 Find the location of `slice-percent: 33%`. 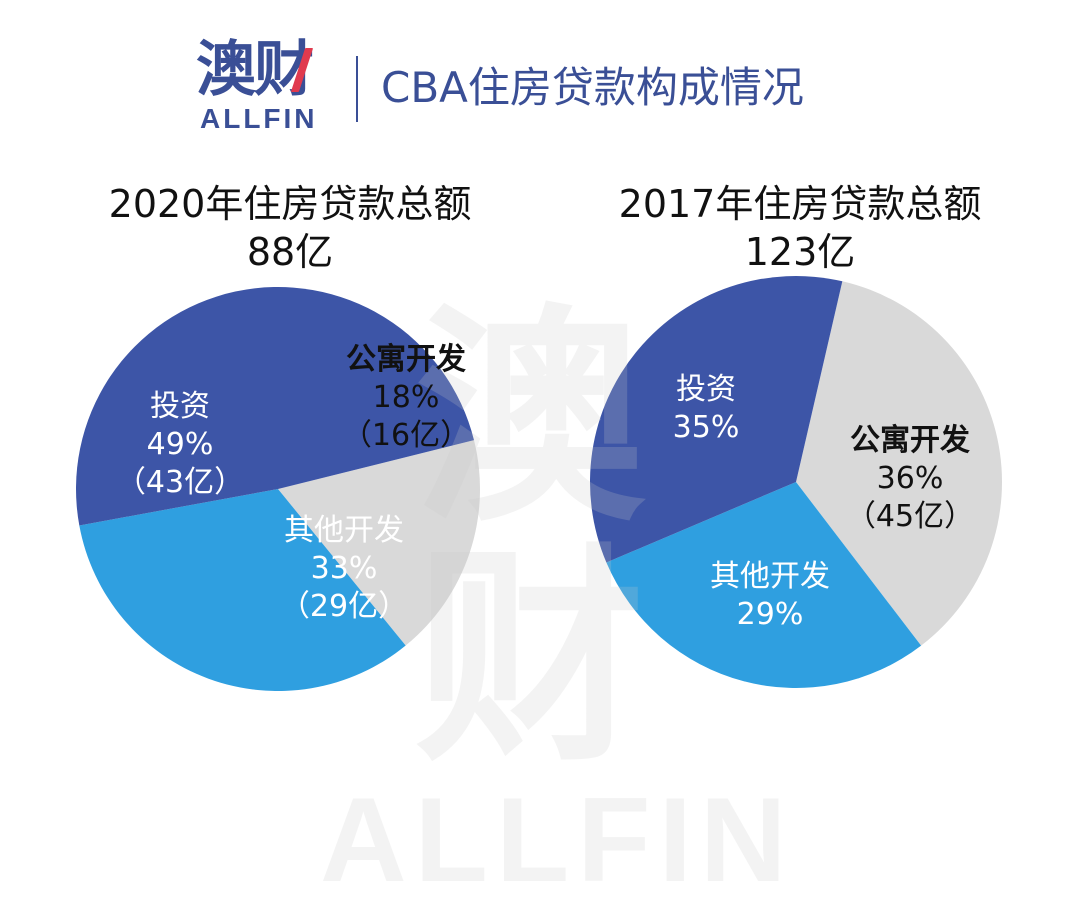

slice-percent: 33% is located at coordinates (344, 568).